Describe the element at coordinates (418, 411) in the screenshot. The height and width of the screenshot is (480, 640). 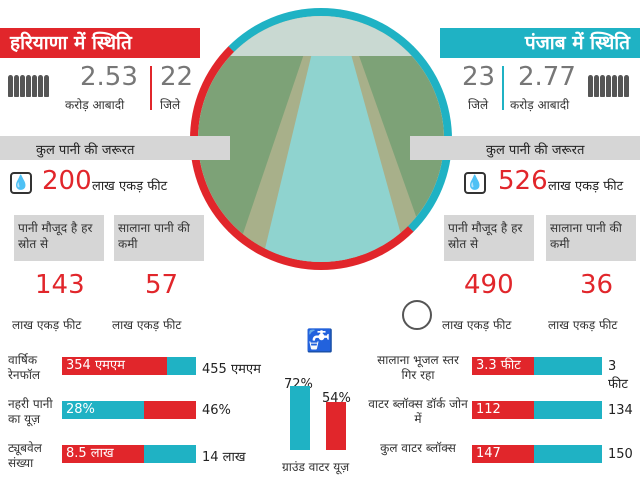
I see `punjab-dark-label: वाटर ब्लॉक्स डॉर्क जोन में` at that location.